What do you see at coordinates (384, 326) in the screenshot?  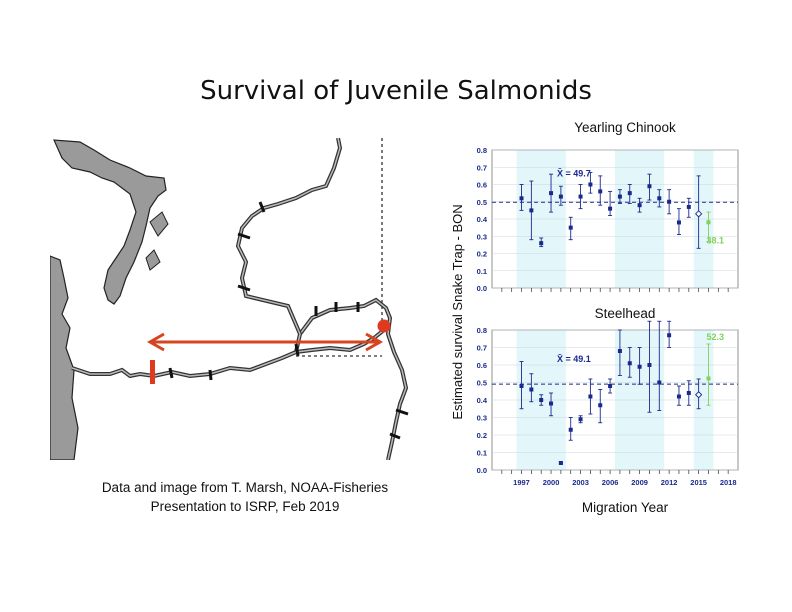 I see `snake-trap-marker` at bounding box center [384, 326].